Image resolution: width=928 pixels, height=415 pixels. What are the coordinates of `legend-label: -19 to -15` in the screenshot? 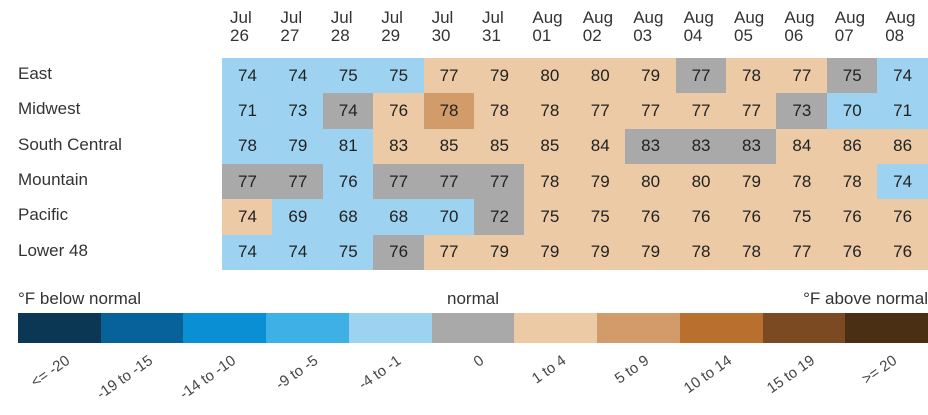 It's located at (124, 377).